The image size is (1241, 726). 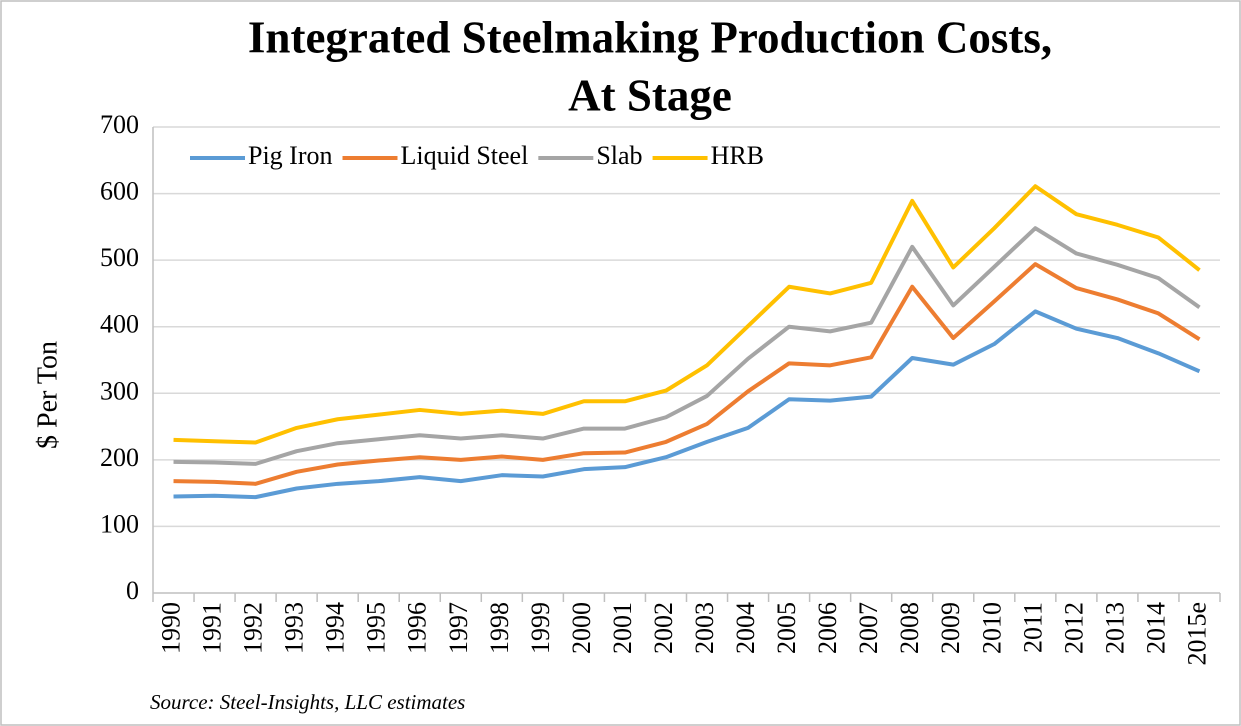 I want to click on x-tick-label: 2014, so click(x=1155, y=628).